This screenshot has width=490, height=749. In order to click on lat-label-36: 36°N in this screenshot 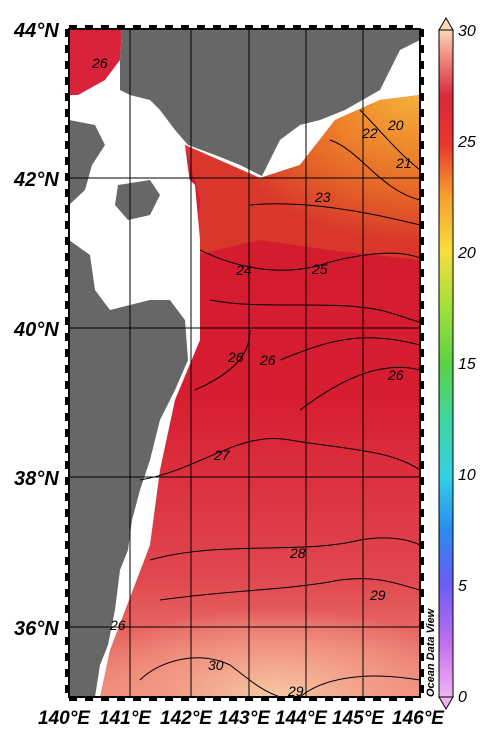, I will do `click(36, 629)`.